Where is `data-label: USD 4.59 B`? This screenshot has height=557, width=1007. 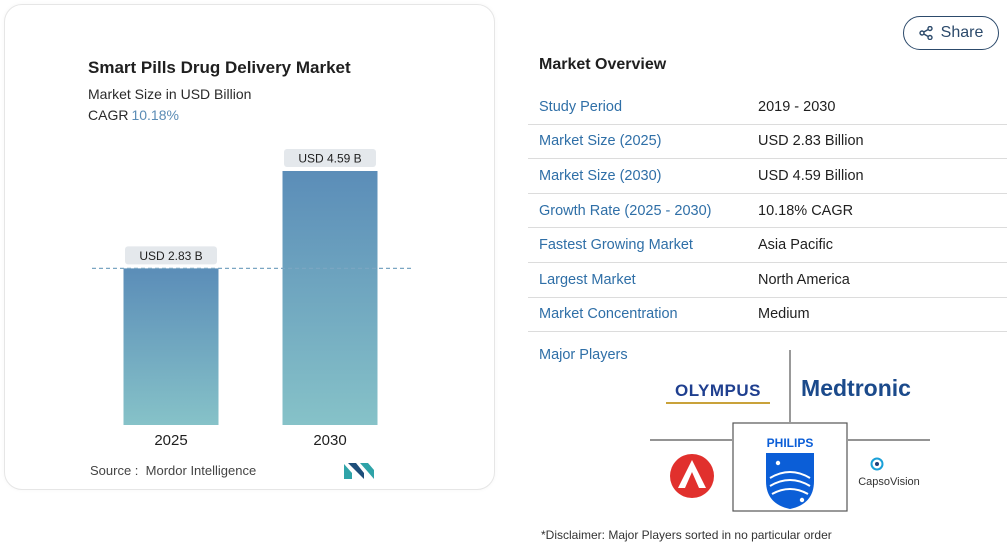
data-label: USD 4.59 B is located at coordinates (329, 159).